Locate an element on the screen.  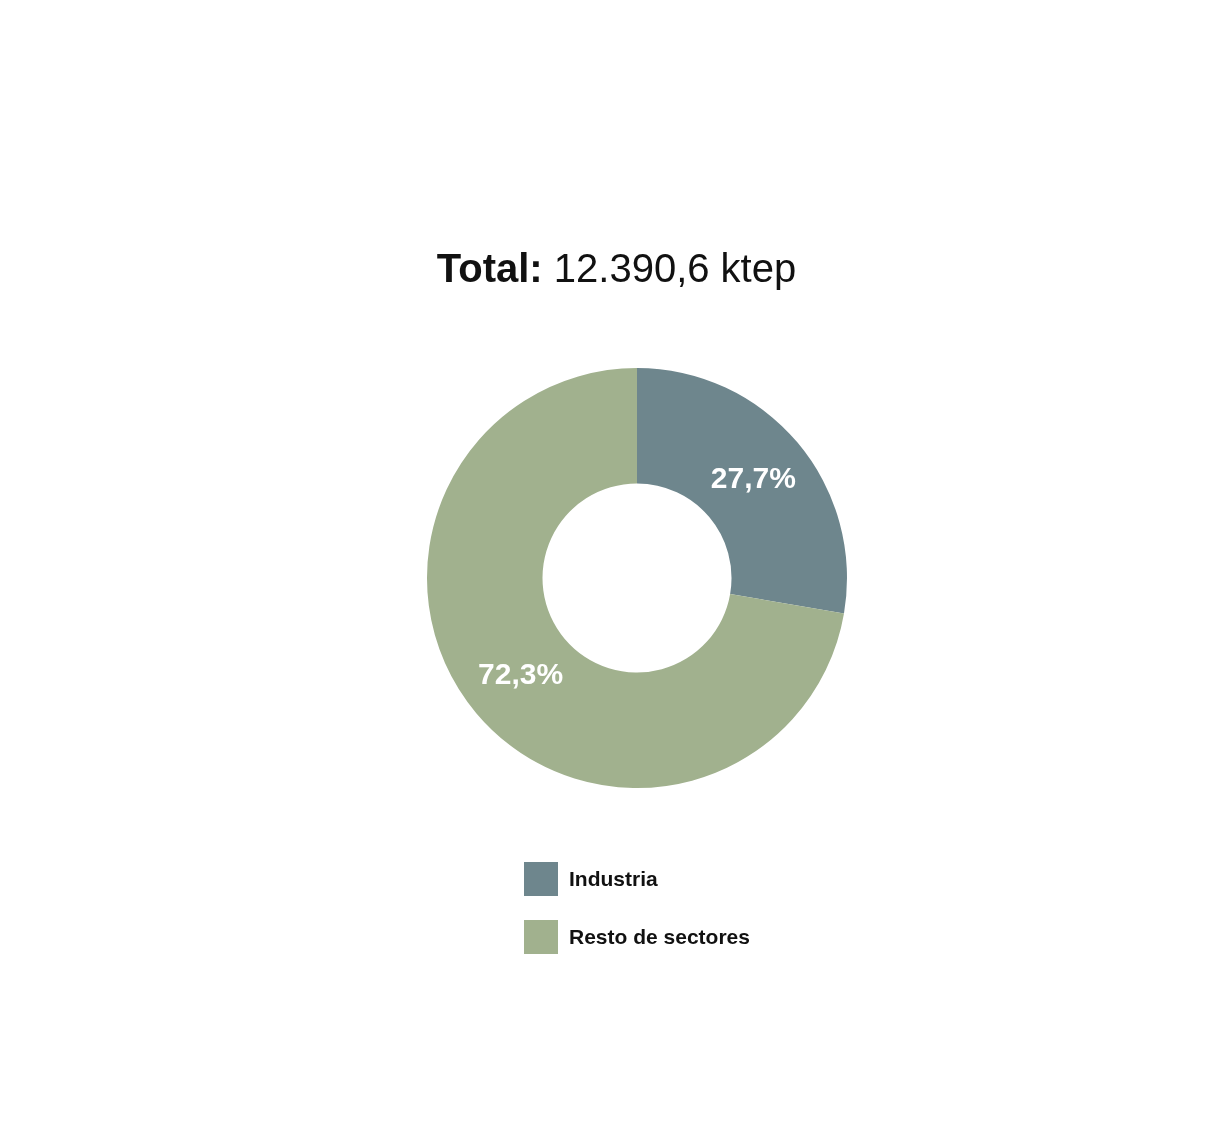
chart-title: Total: 12.390,6 ktep is located at coordinates (616, 268).